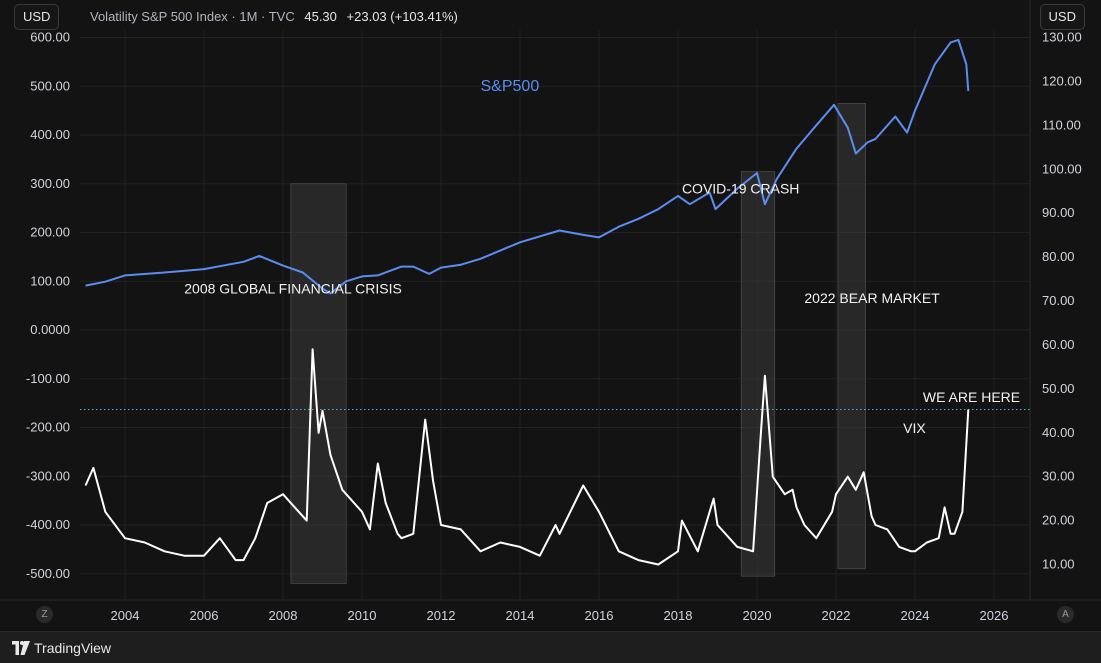 The width and height of the screenshot is (1101, 663). I want to click on x-axis-tick-label: 2004, so click(125, 615).